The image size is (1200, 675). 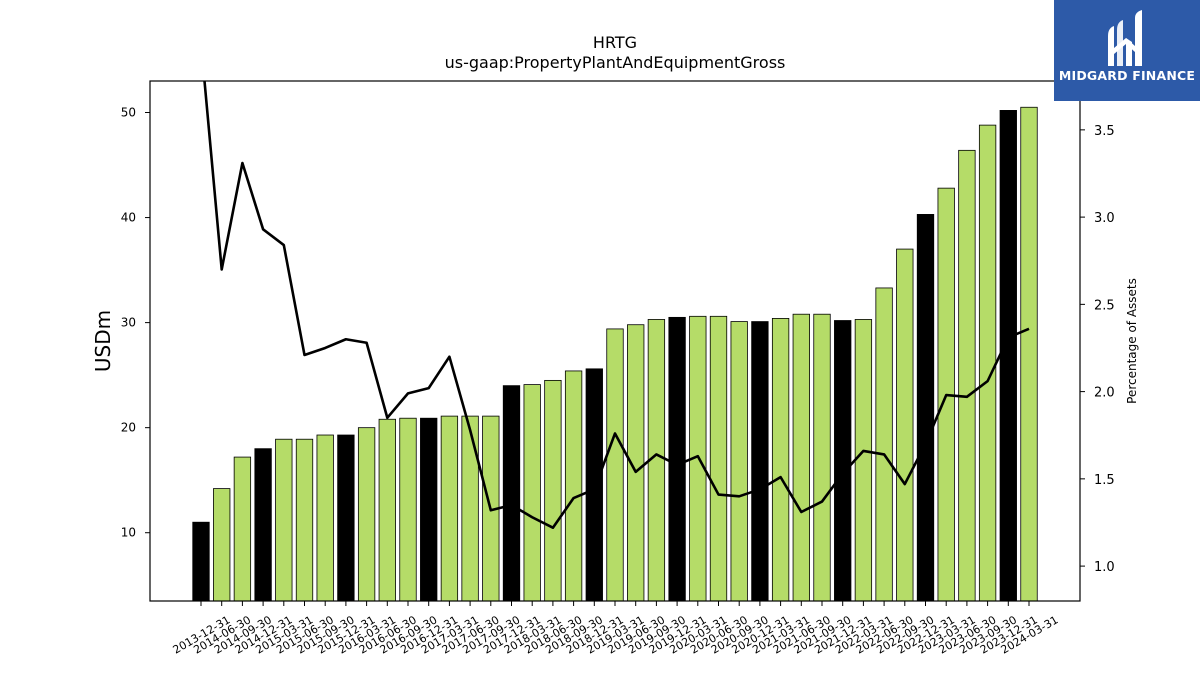 I want to click on y2-tick-label: 1.0, so click(x=1104, y=567).